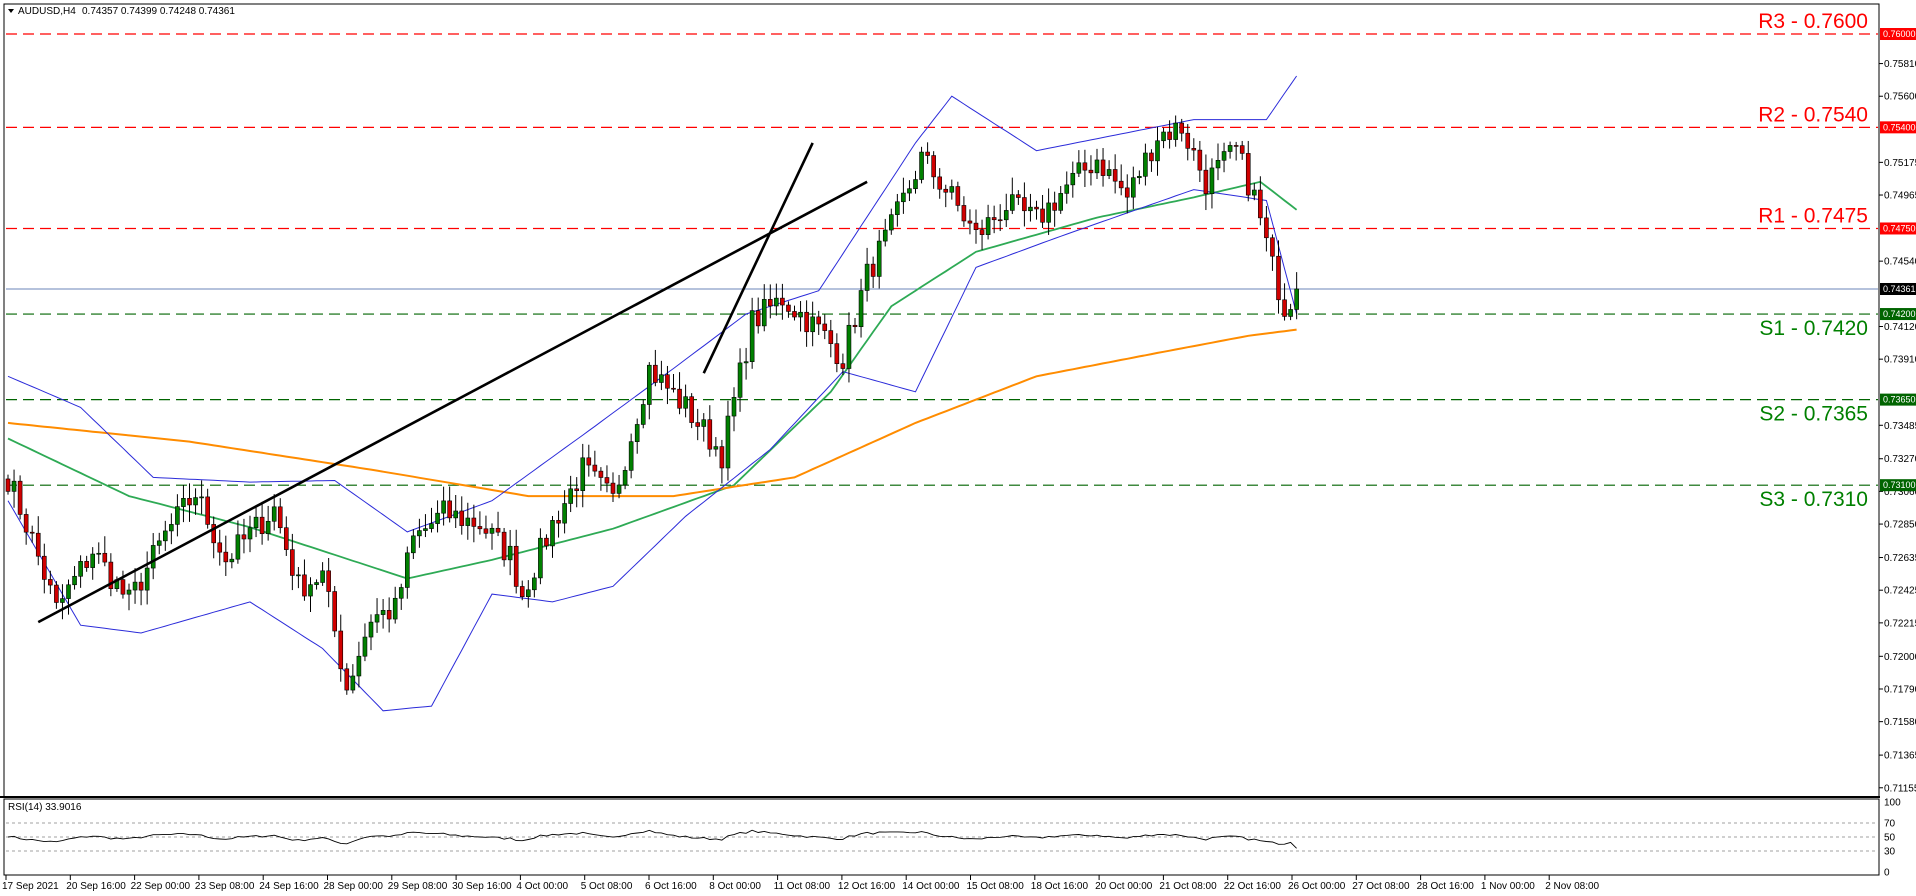 The image size is (1916, 896). I want to click on x-tick-label: 12 Oct 16:00, so click(867, 886).